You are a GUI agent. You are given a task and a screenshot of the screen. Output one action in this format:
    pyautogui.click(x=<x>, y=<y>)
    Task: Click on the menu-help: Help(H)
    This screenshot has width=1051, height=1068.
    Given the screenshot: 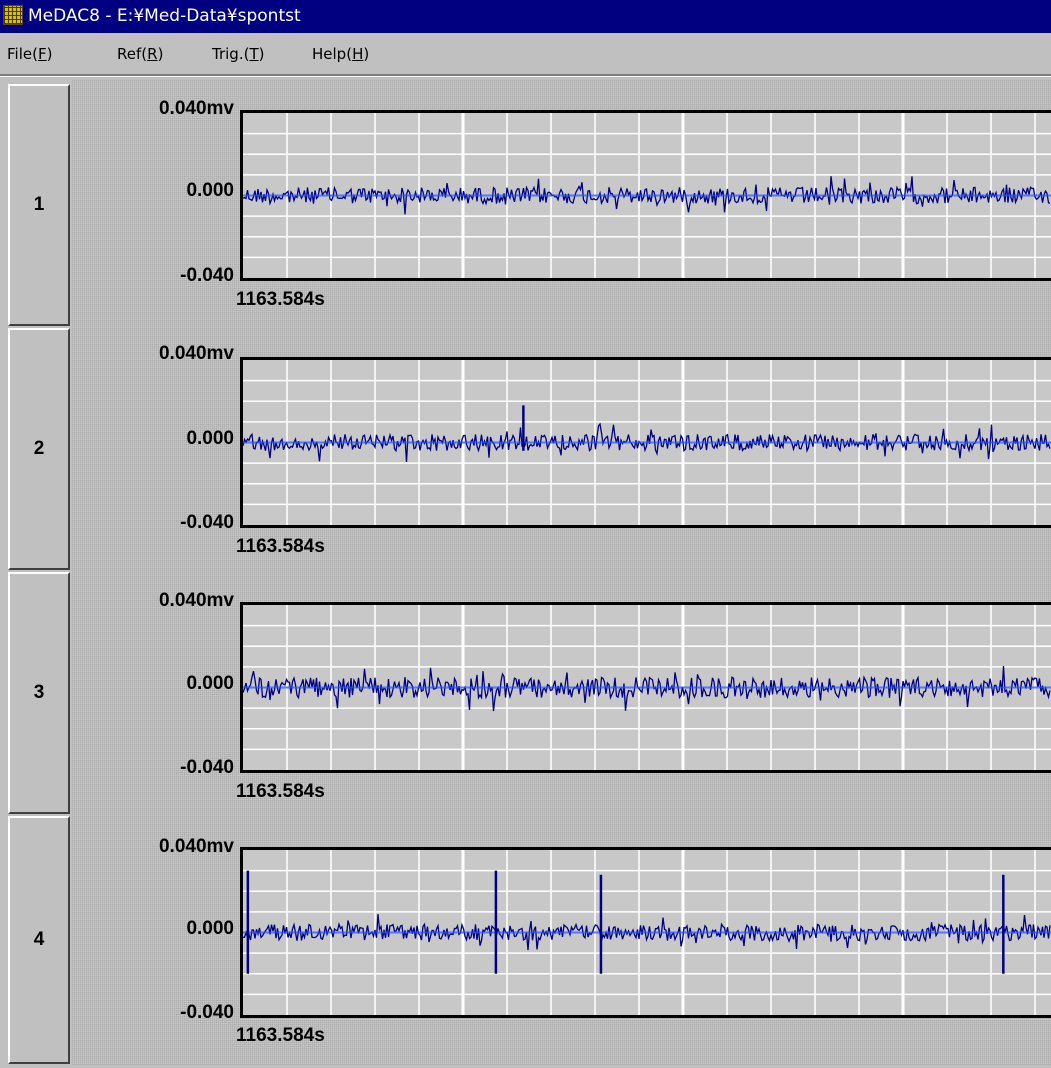 What is the action you would take?
    pyautogui.click(x=341, y=54)
    